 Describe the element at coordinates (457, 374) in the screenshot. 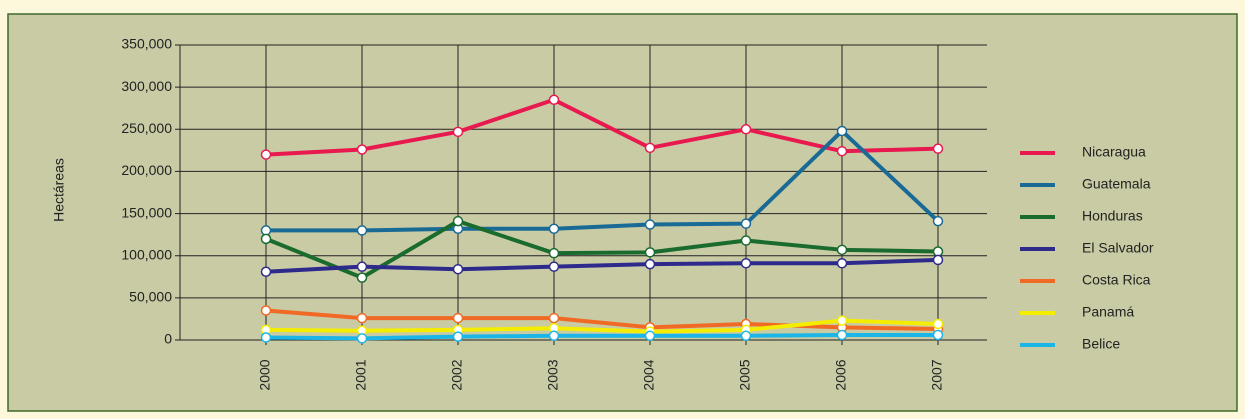

I see `x-tick-label: 2002` at that location.